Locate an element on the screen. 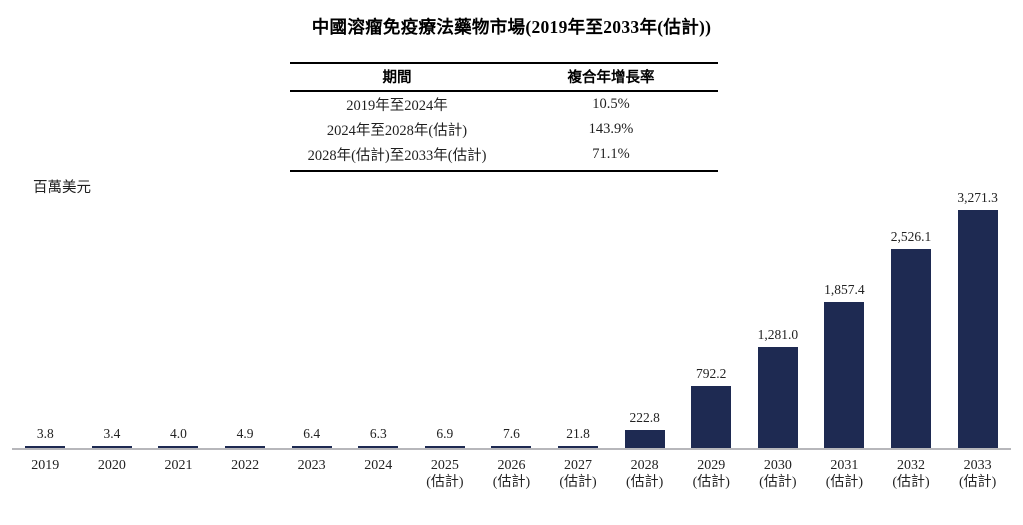  year-label: 2026 is located at coordinates (511, 465).